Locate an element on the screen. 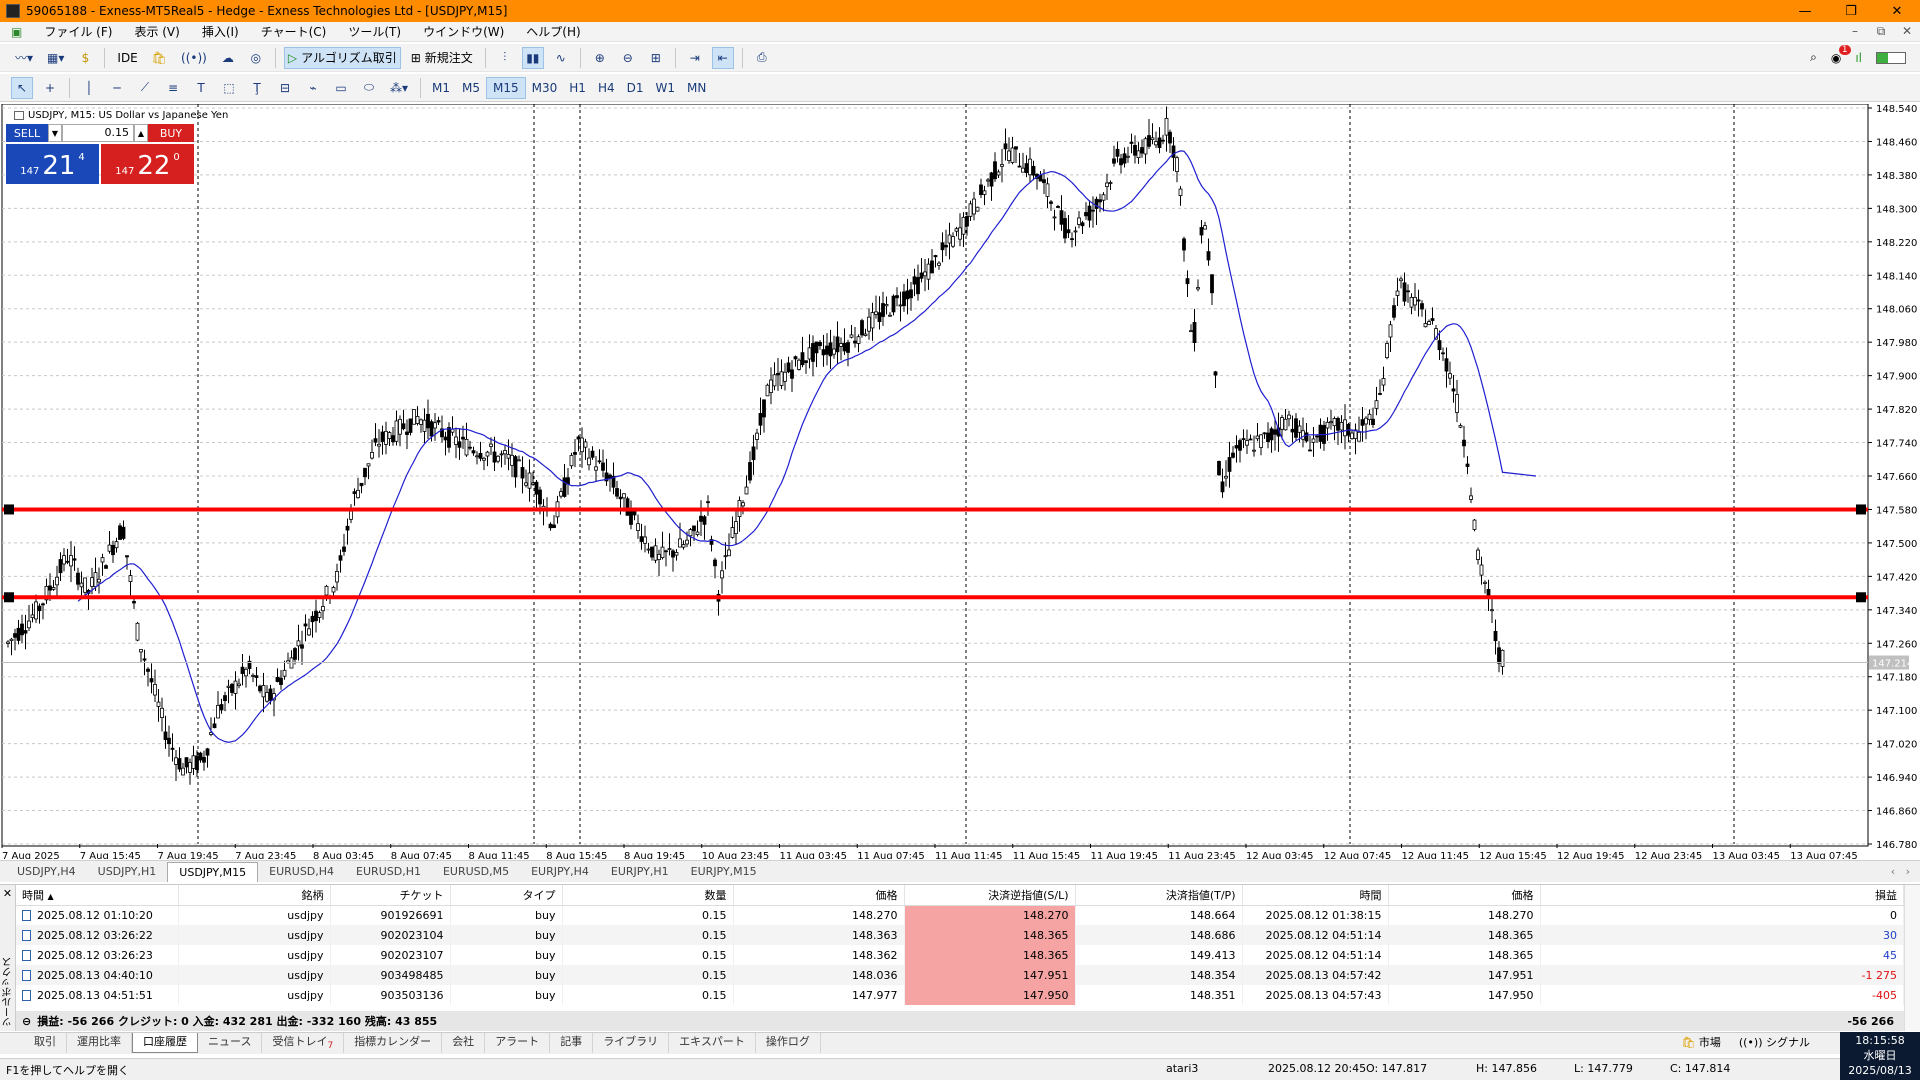 This screenshot has height=1080, width=1920. sell-button: SELL is located at coordinates (27, 133).